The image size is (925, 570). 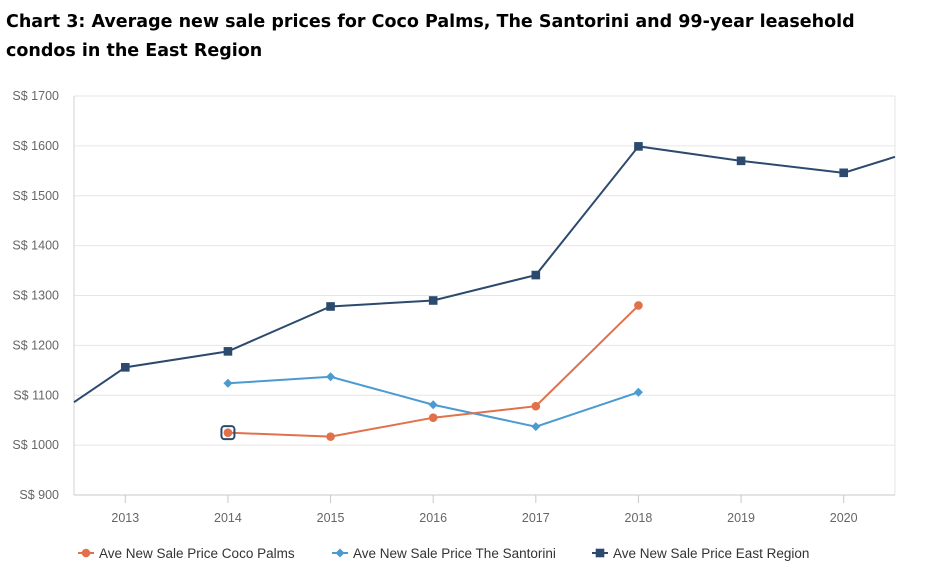 What do you see at coordinates (331, 518) in the screenshot?
I see `x-tick-label: 2015` at bounding box center [331, 518].